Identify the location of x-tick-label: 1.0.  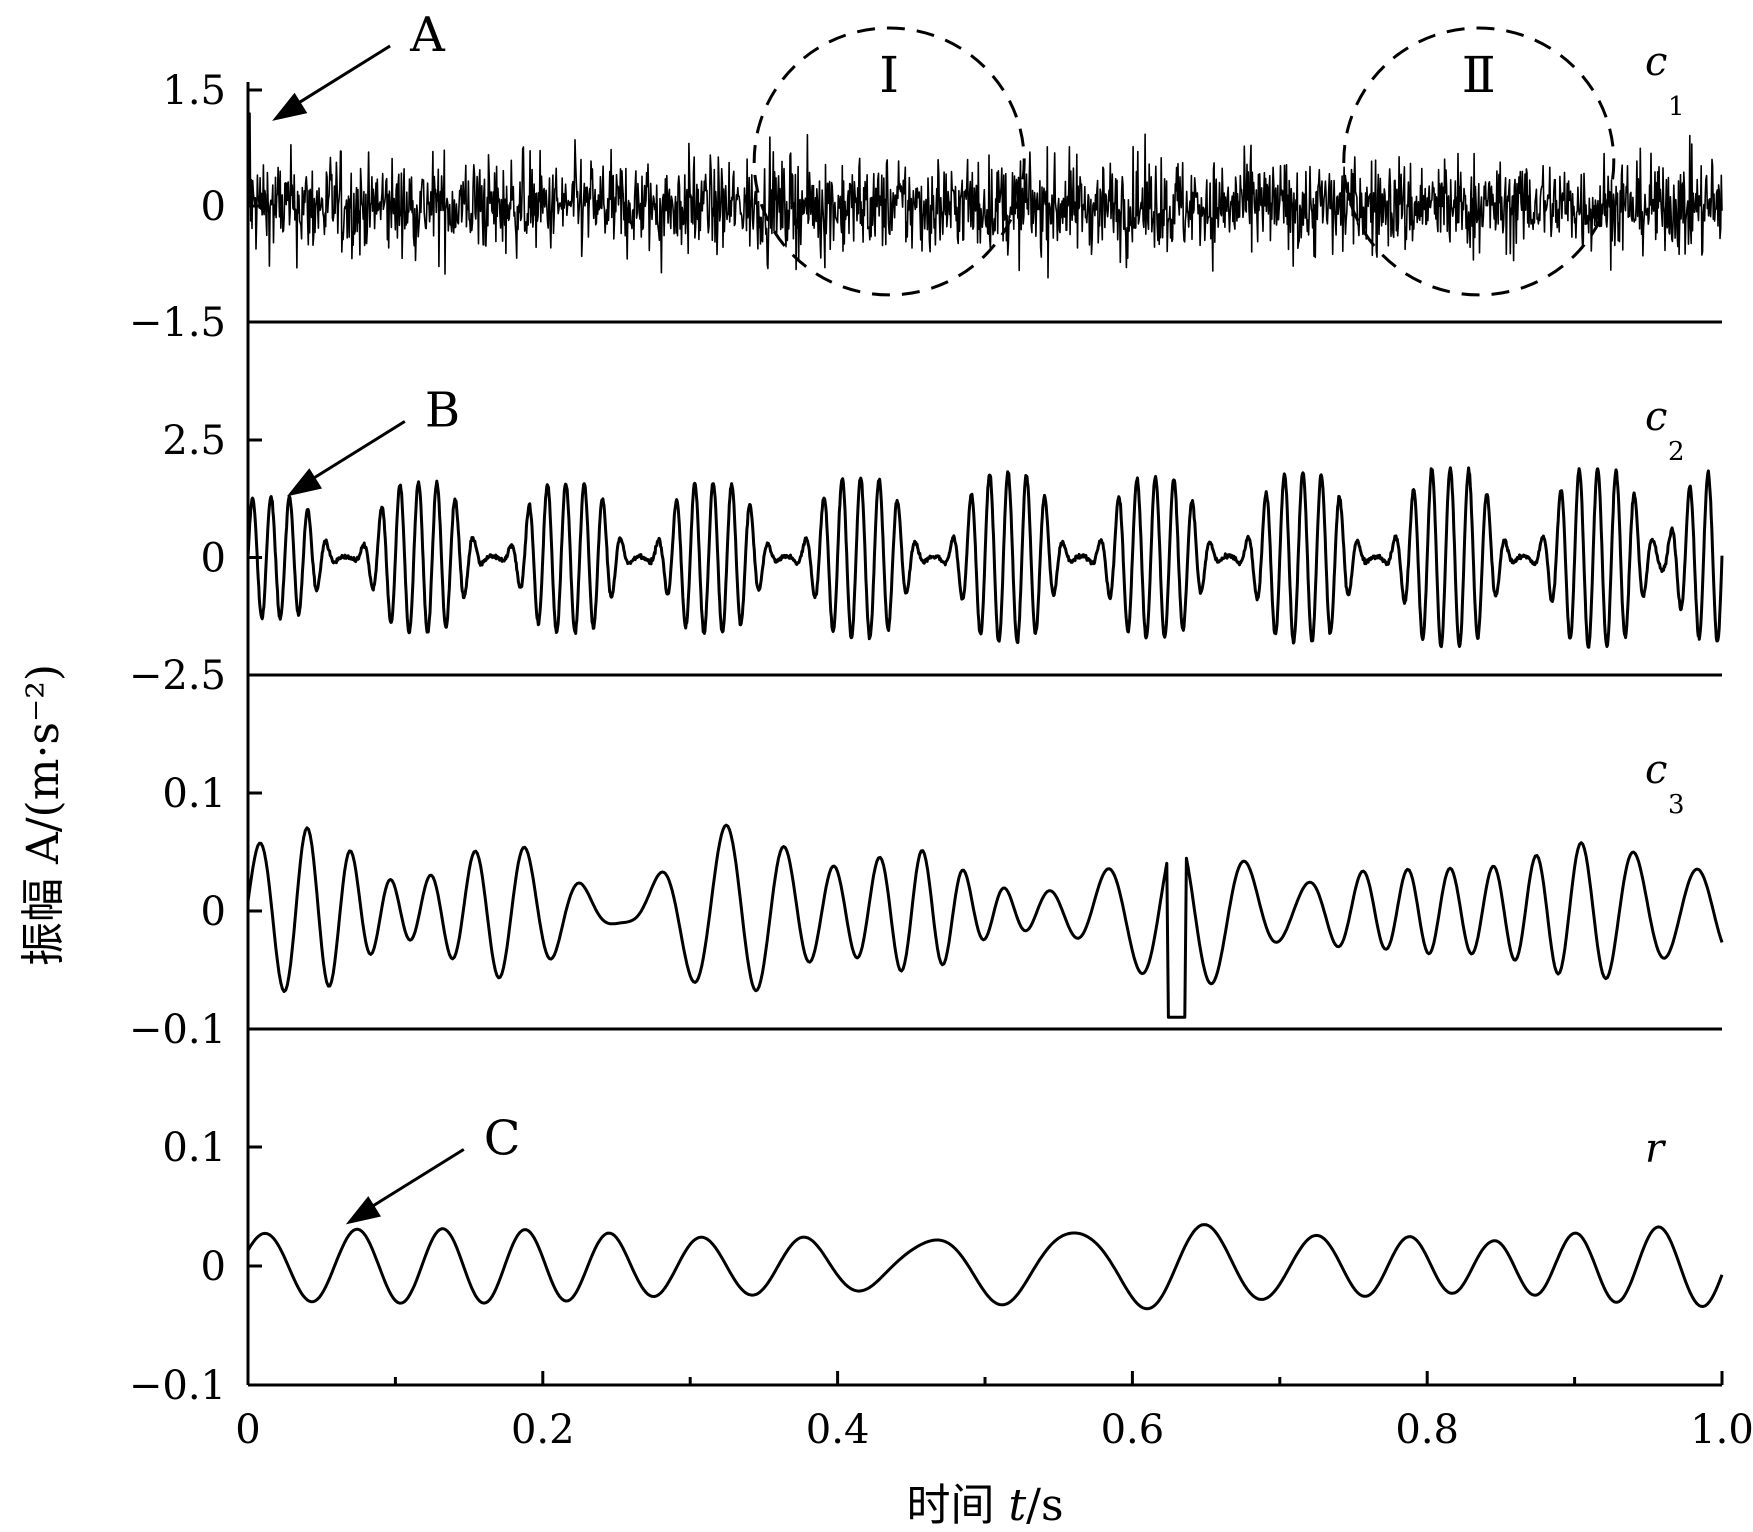
(1721, 1430).